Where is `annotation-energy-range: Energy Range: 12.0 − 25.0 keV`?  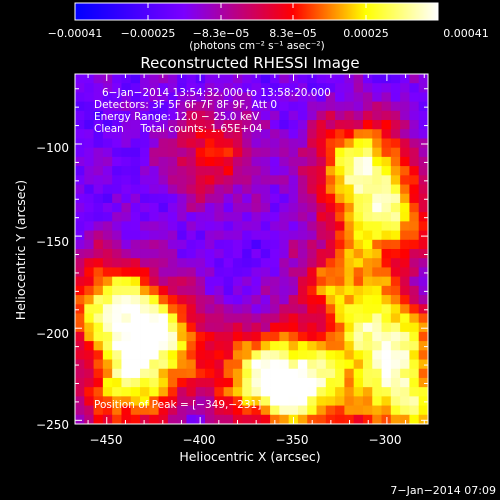
annotation-energy-range: Energy Range: 12.0 − 25.0 keV is located at coordinates (177, 117).